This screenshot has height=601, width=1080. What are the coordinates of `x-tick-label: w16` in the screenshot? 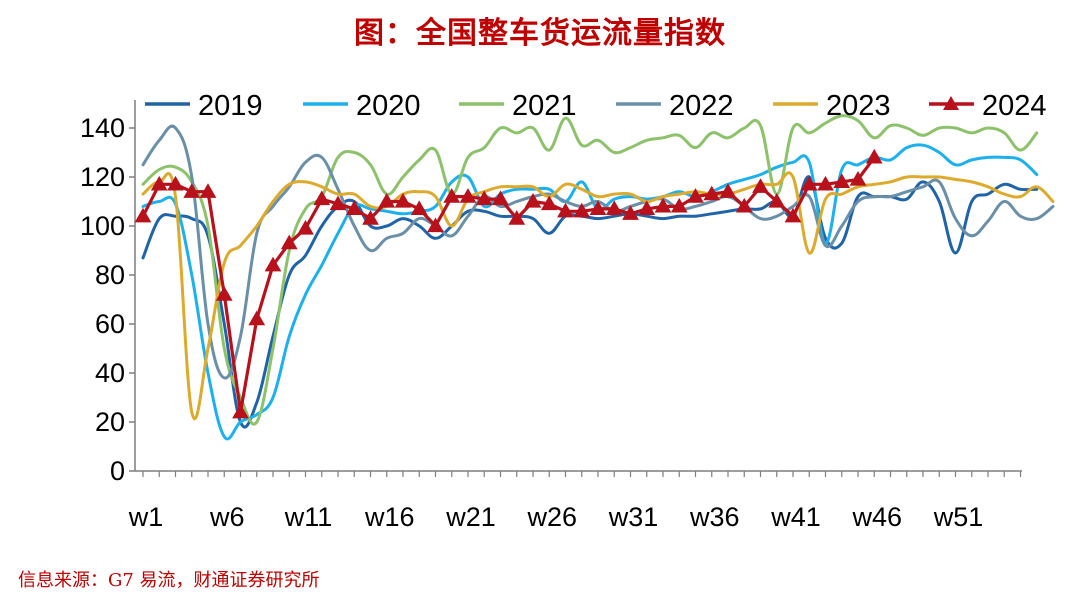 It's located at (389, 517).